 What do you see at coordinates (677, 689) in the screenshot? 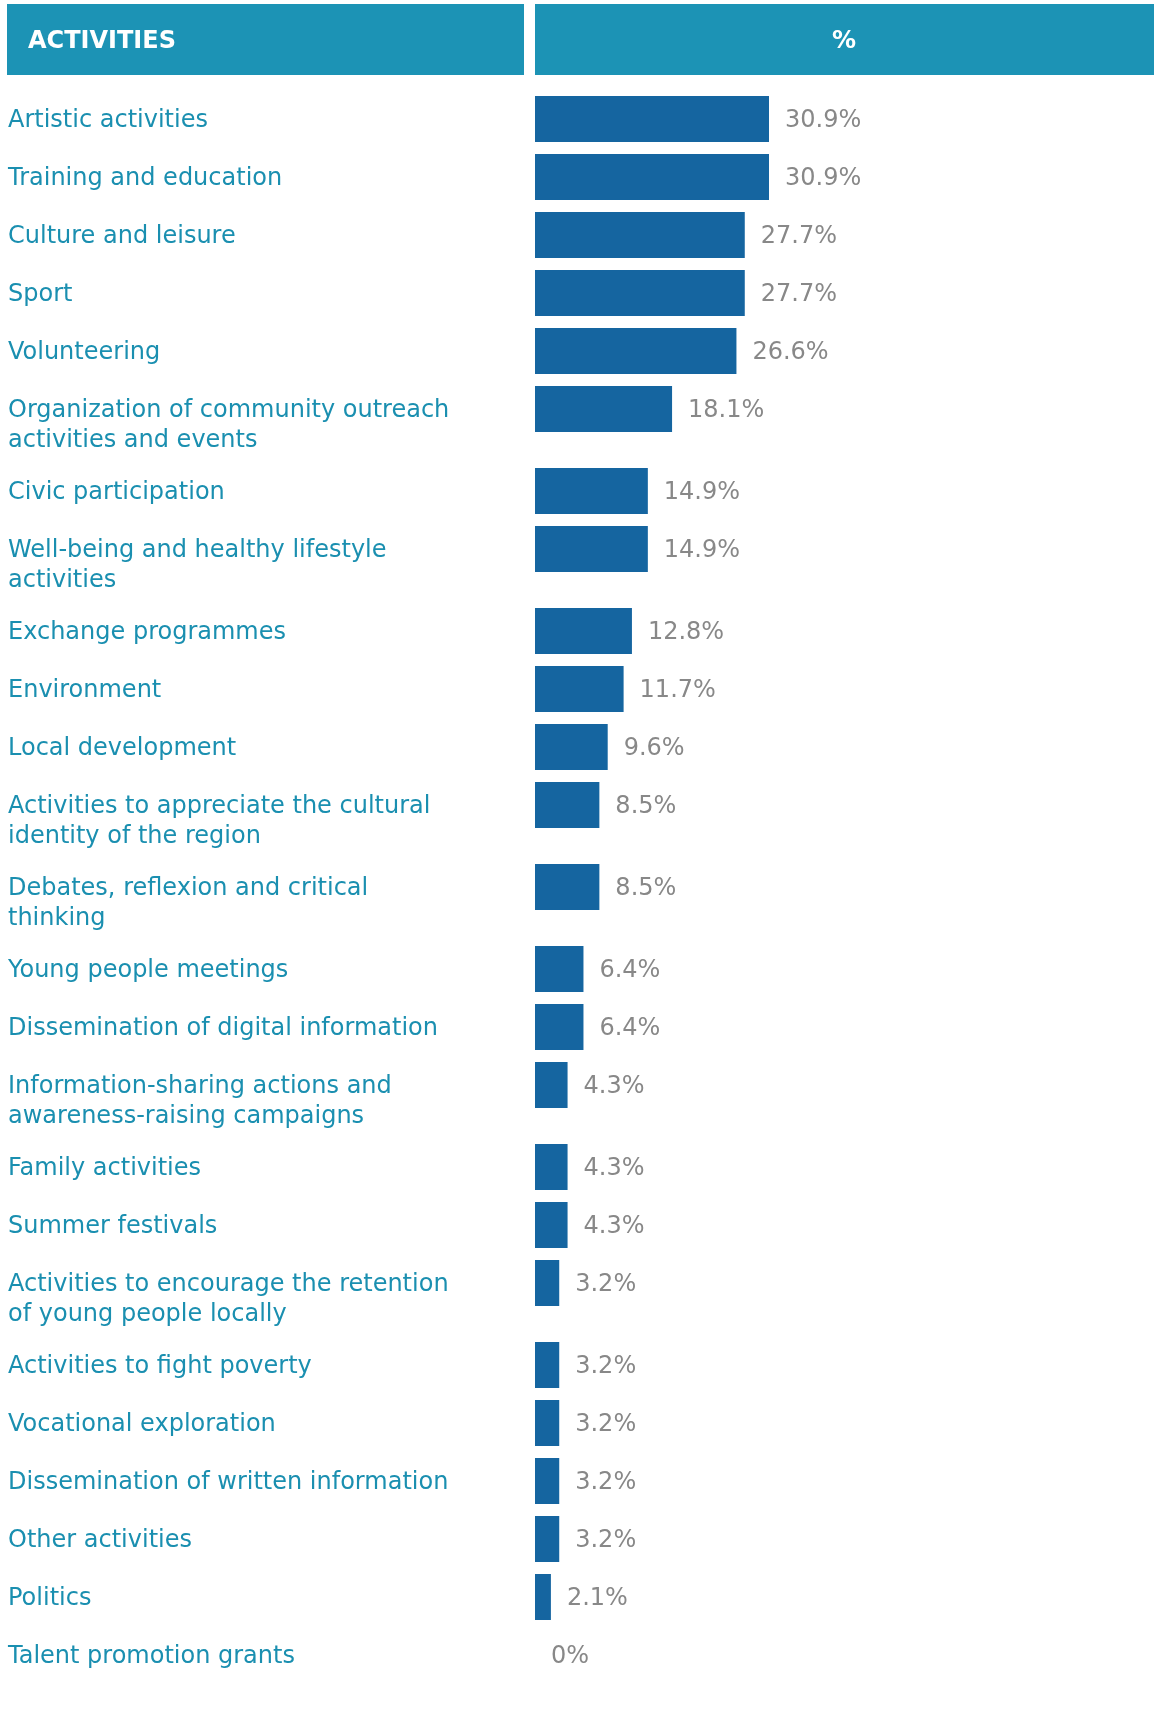
I see `data-label: 11.7%` at bounding box center [677, 689].